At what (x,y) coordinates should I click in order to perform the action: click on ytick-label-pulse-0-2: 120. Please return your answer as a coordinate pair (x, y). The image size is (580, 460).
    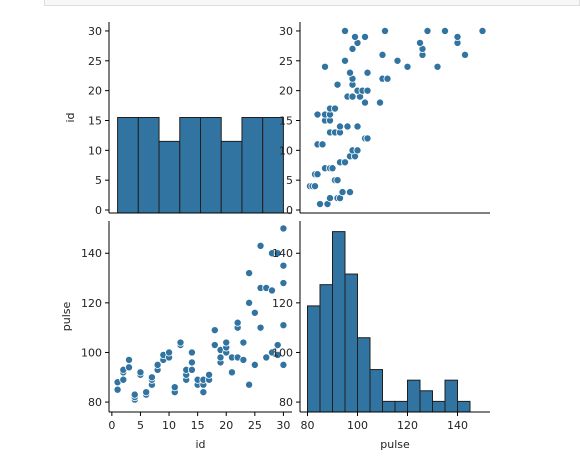
    Looking at the image, I should click on (91, 303).